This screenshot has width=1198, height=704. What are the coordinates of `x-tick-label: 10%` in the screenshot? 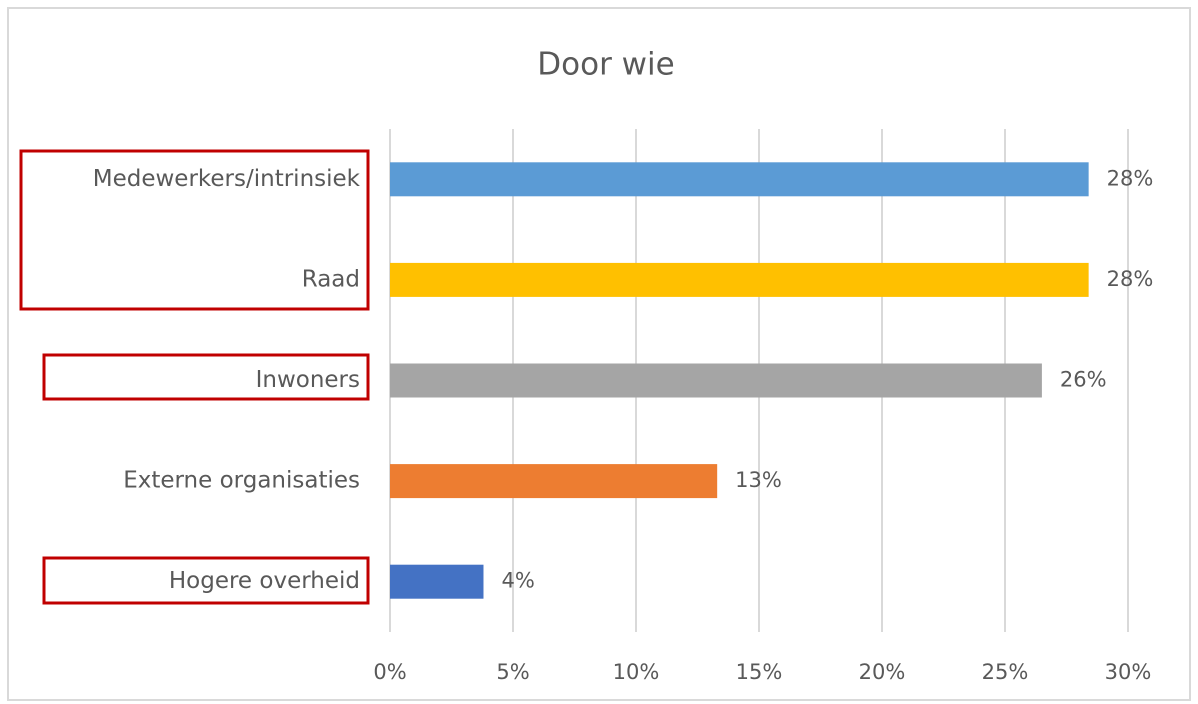 It's located at (636, 672).